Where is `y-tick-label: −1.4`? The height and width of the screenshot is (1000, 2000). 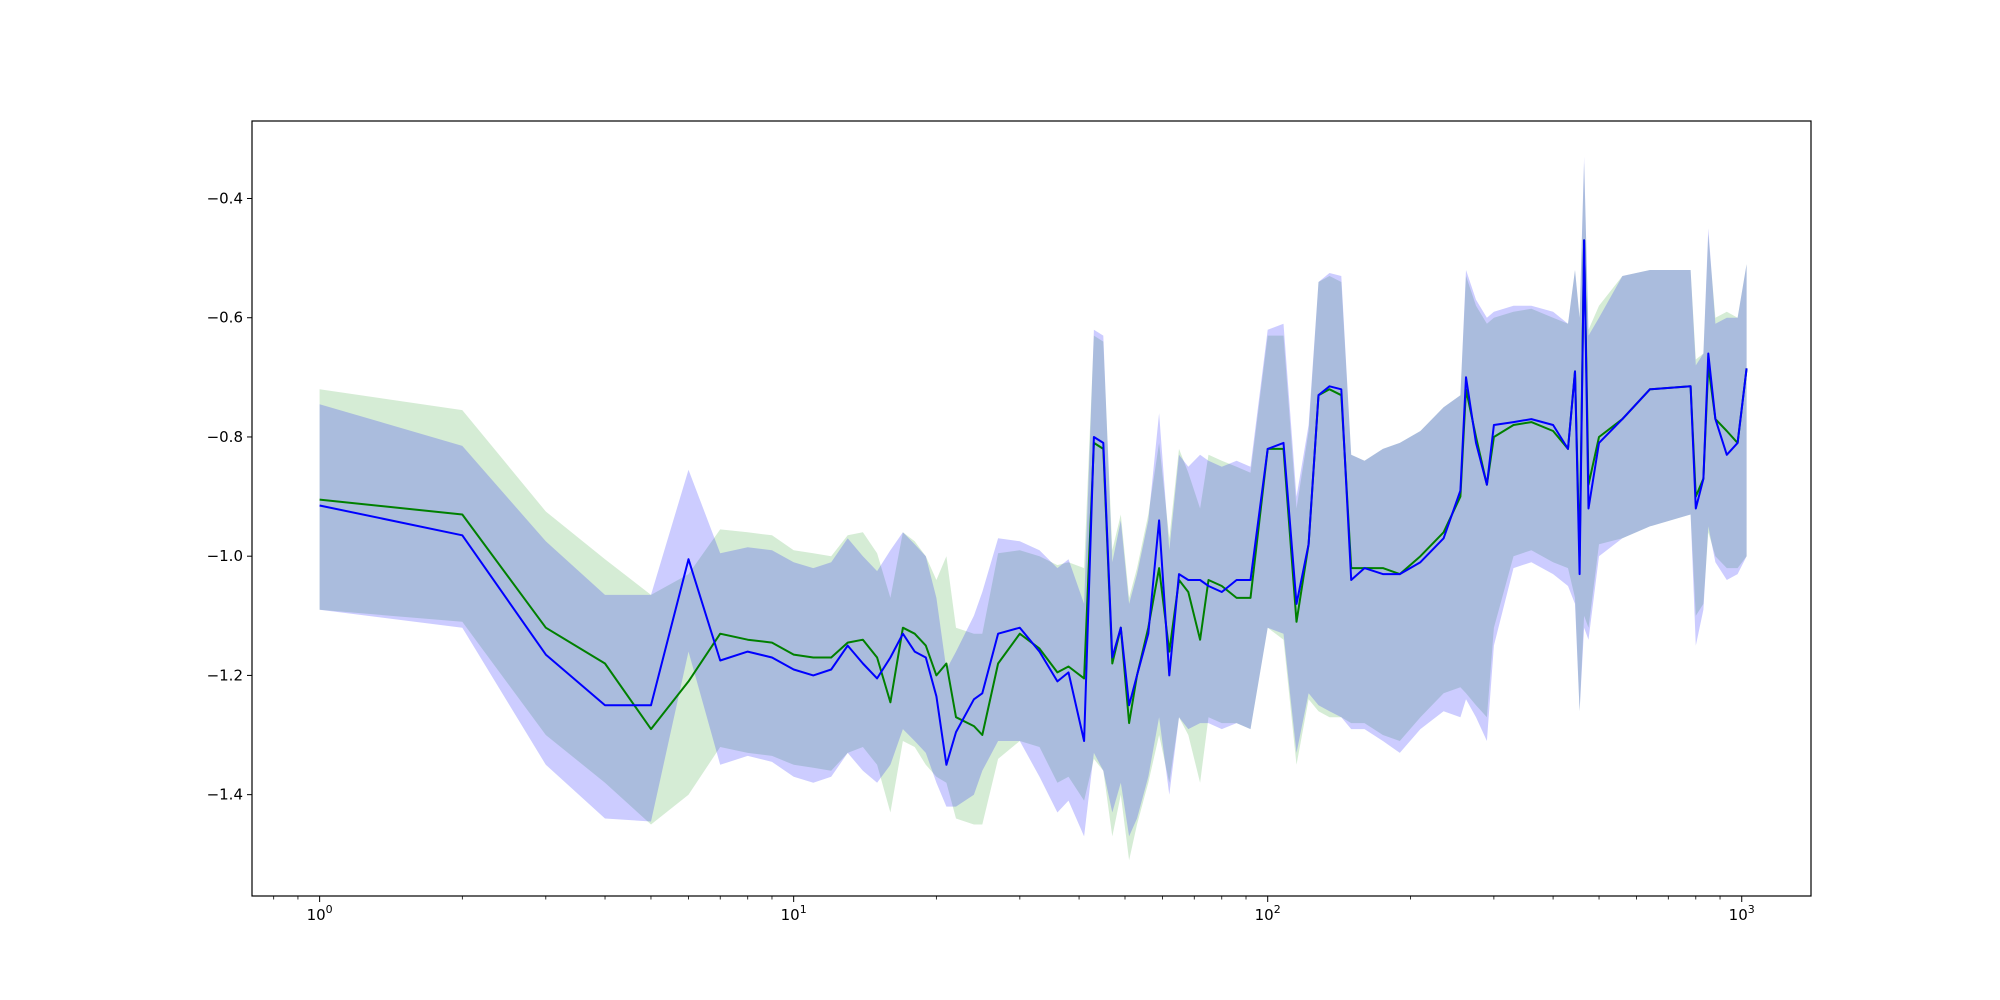
y-tick-label: −1.4 is located at coordinates (225, 795).